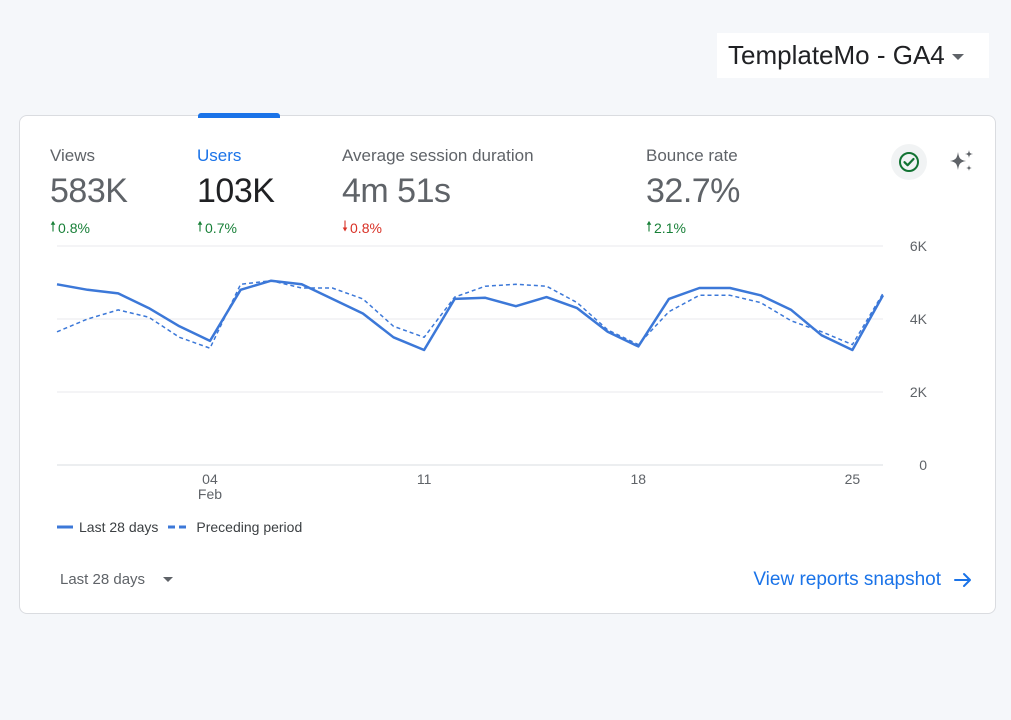 Image resolution: width=1011 pixels, height=720 pixels. Describe the element at coordinates (424, 479) in the screenshot. I see `x-tick-label: 11` at that location.